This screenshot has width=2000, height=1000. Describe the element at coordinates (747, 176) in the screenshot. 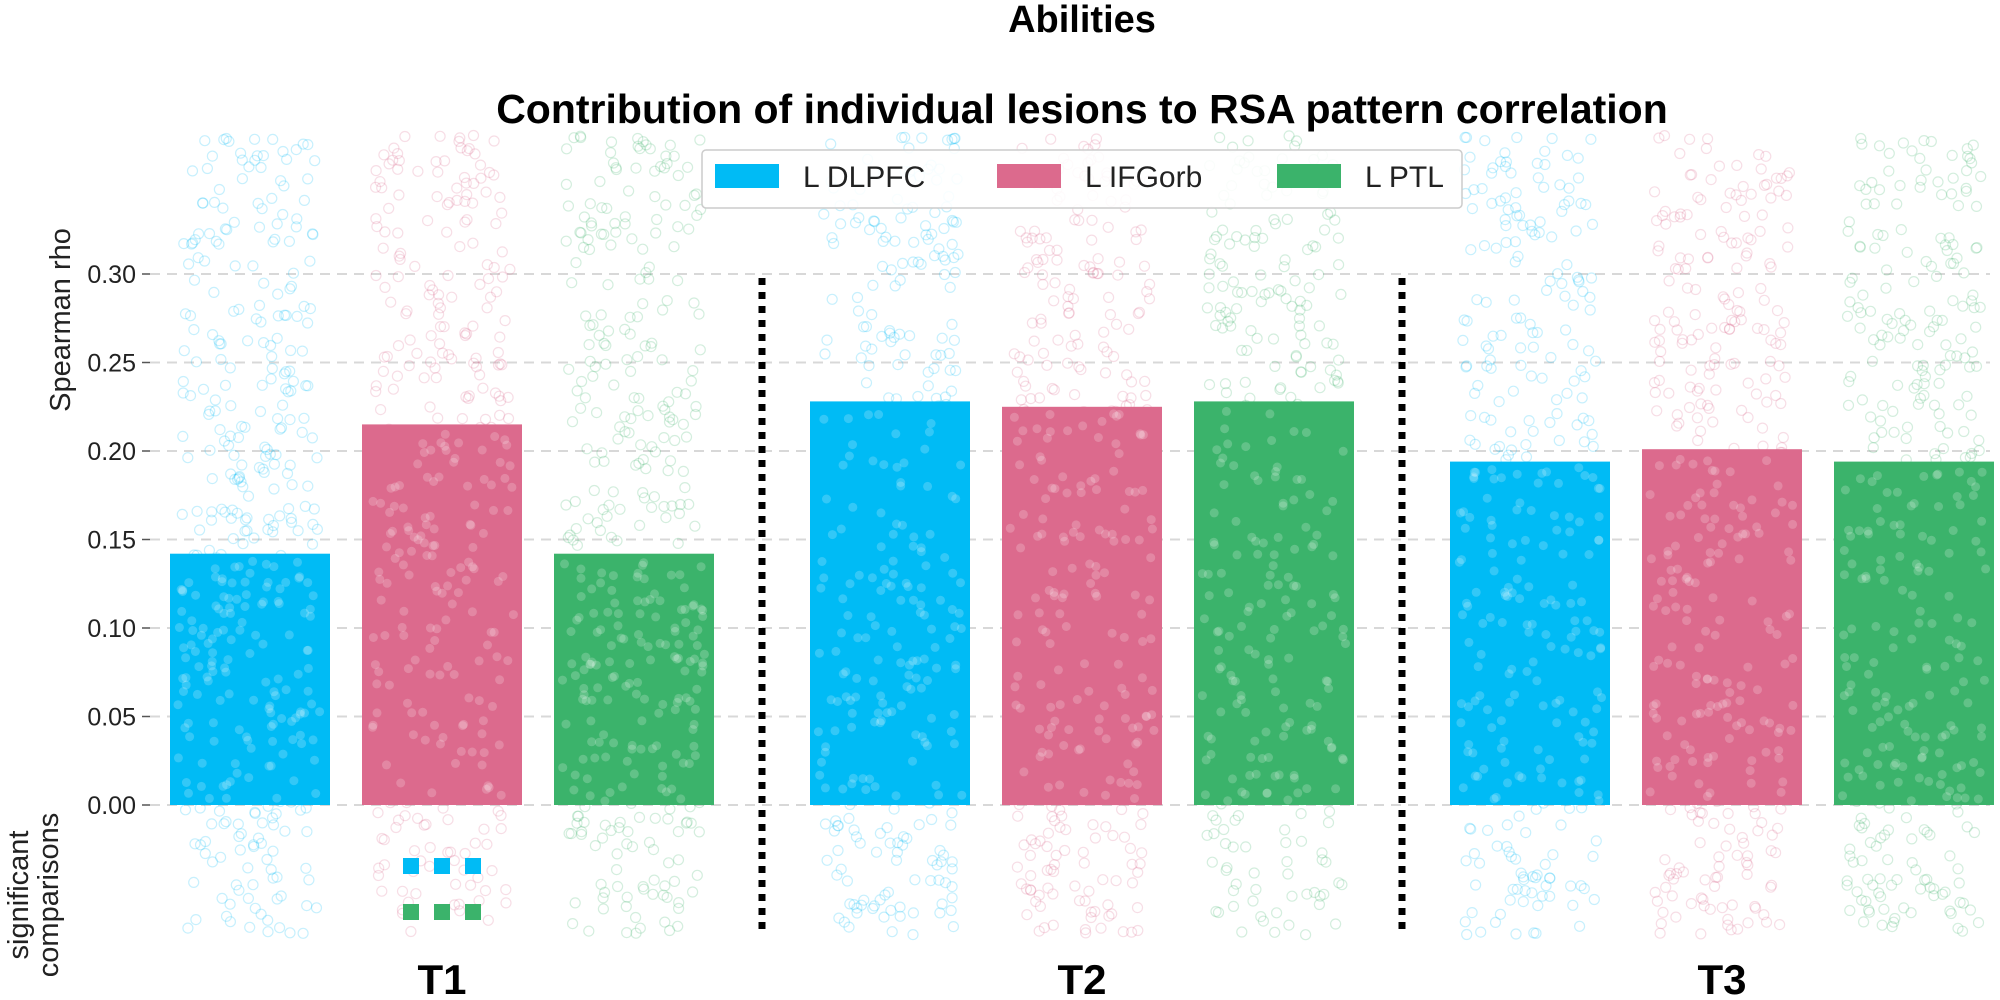

I see `legend-swatch` at that location.